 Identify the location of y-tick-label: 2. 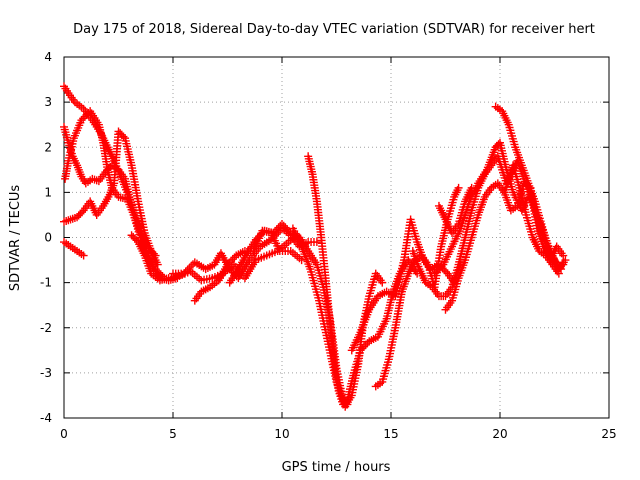
(48, 147).